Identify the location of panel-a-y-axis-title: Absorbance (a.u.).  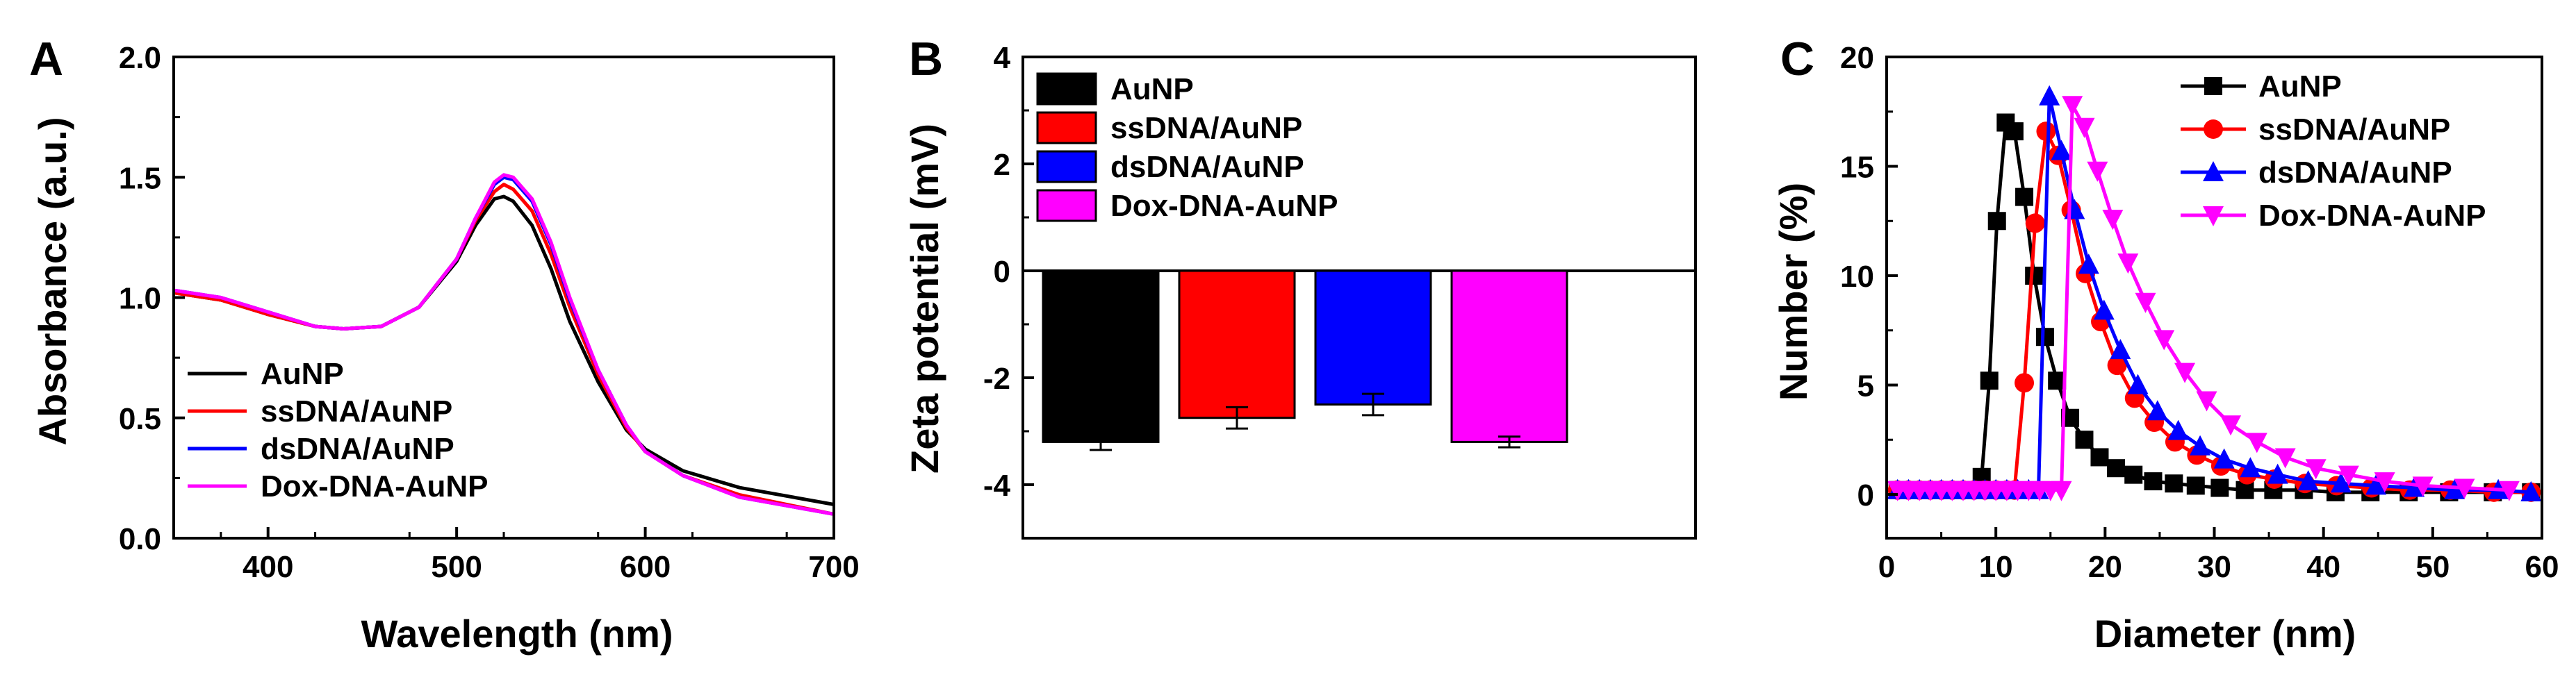
(52, 282).